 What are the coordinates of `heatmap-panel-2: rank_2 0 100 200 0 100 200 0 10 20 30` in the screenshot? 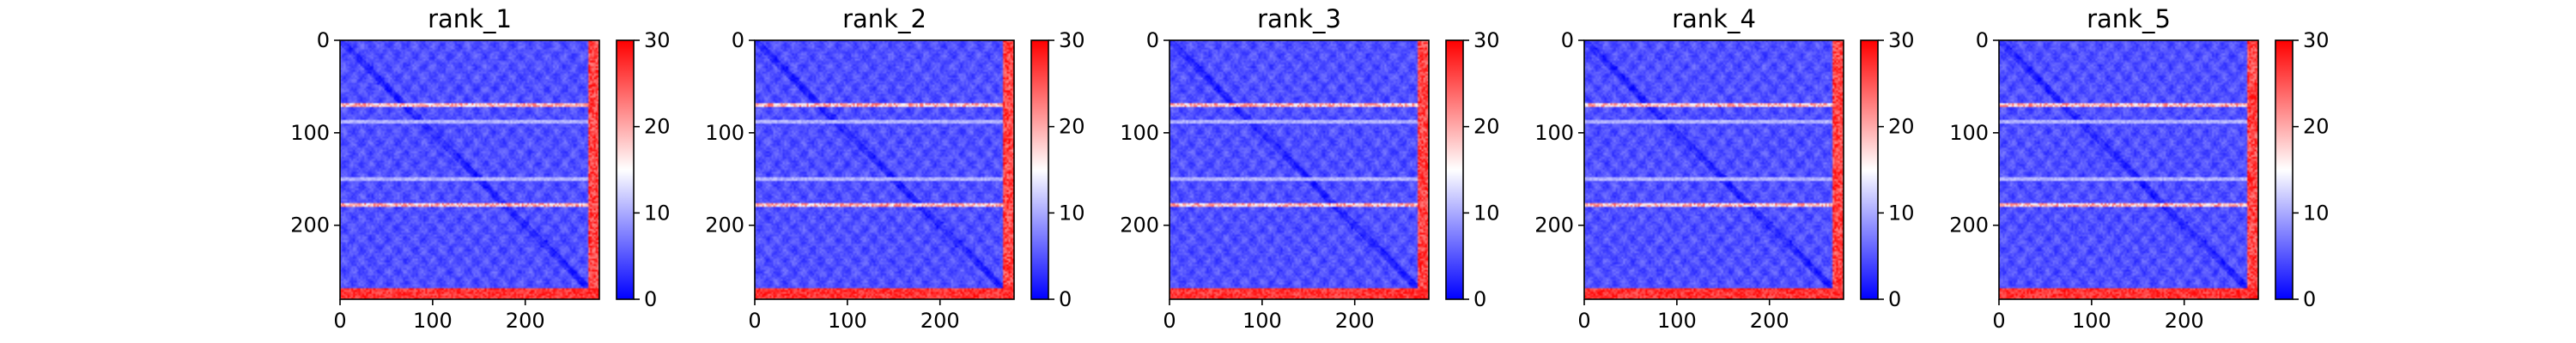 It's located at (895, 168).